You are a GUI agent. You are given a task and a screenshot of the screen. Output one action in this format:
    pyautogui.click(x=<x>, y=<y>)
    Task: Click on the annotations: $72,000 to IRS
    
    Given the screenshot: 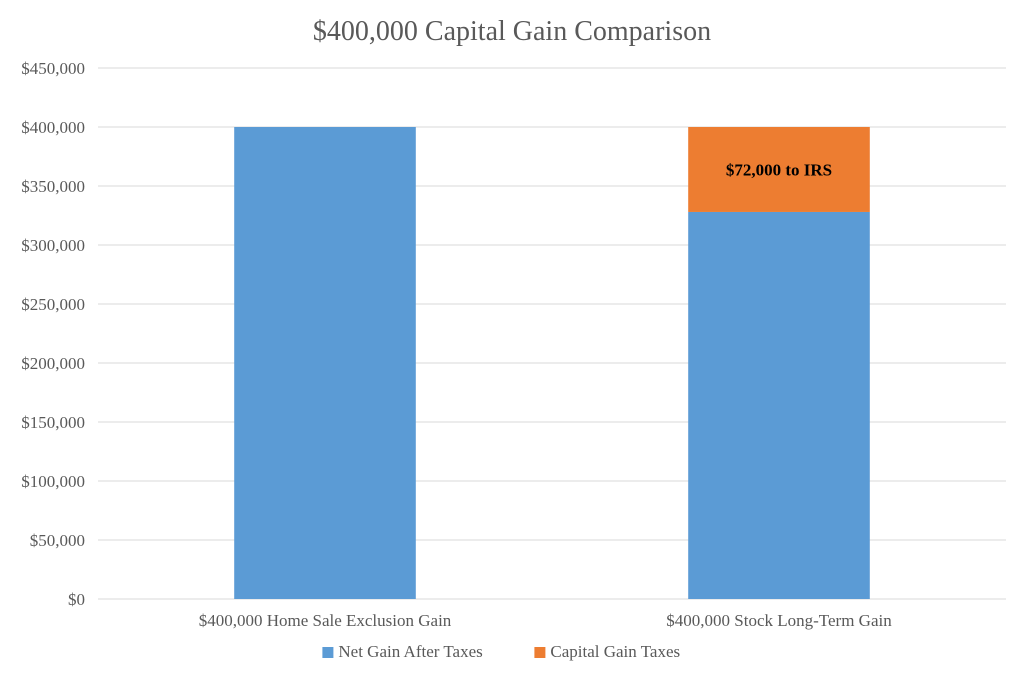 What is the action you would take?
    pyautogui.click(x=779, y=169)
    